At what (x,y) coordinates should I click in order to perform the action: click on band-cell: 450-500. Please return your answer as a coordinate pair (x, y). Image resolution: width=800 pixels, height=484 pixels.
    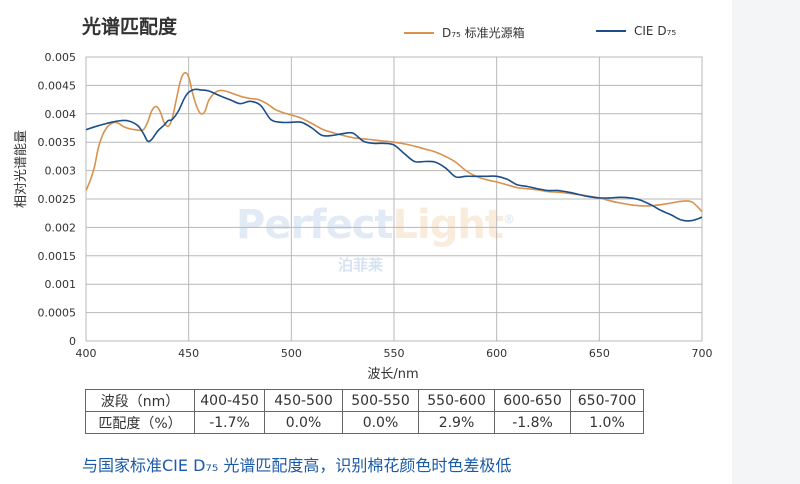
    Looking at the image, I should click on (304, 401).